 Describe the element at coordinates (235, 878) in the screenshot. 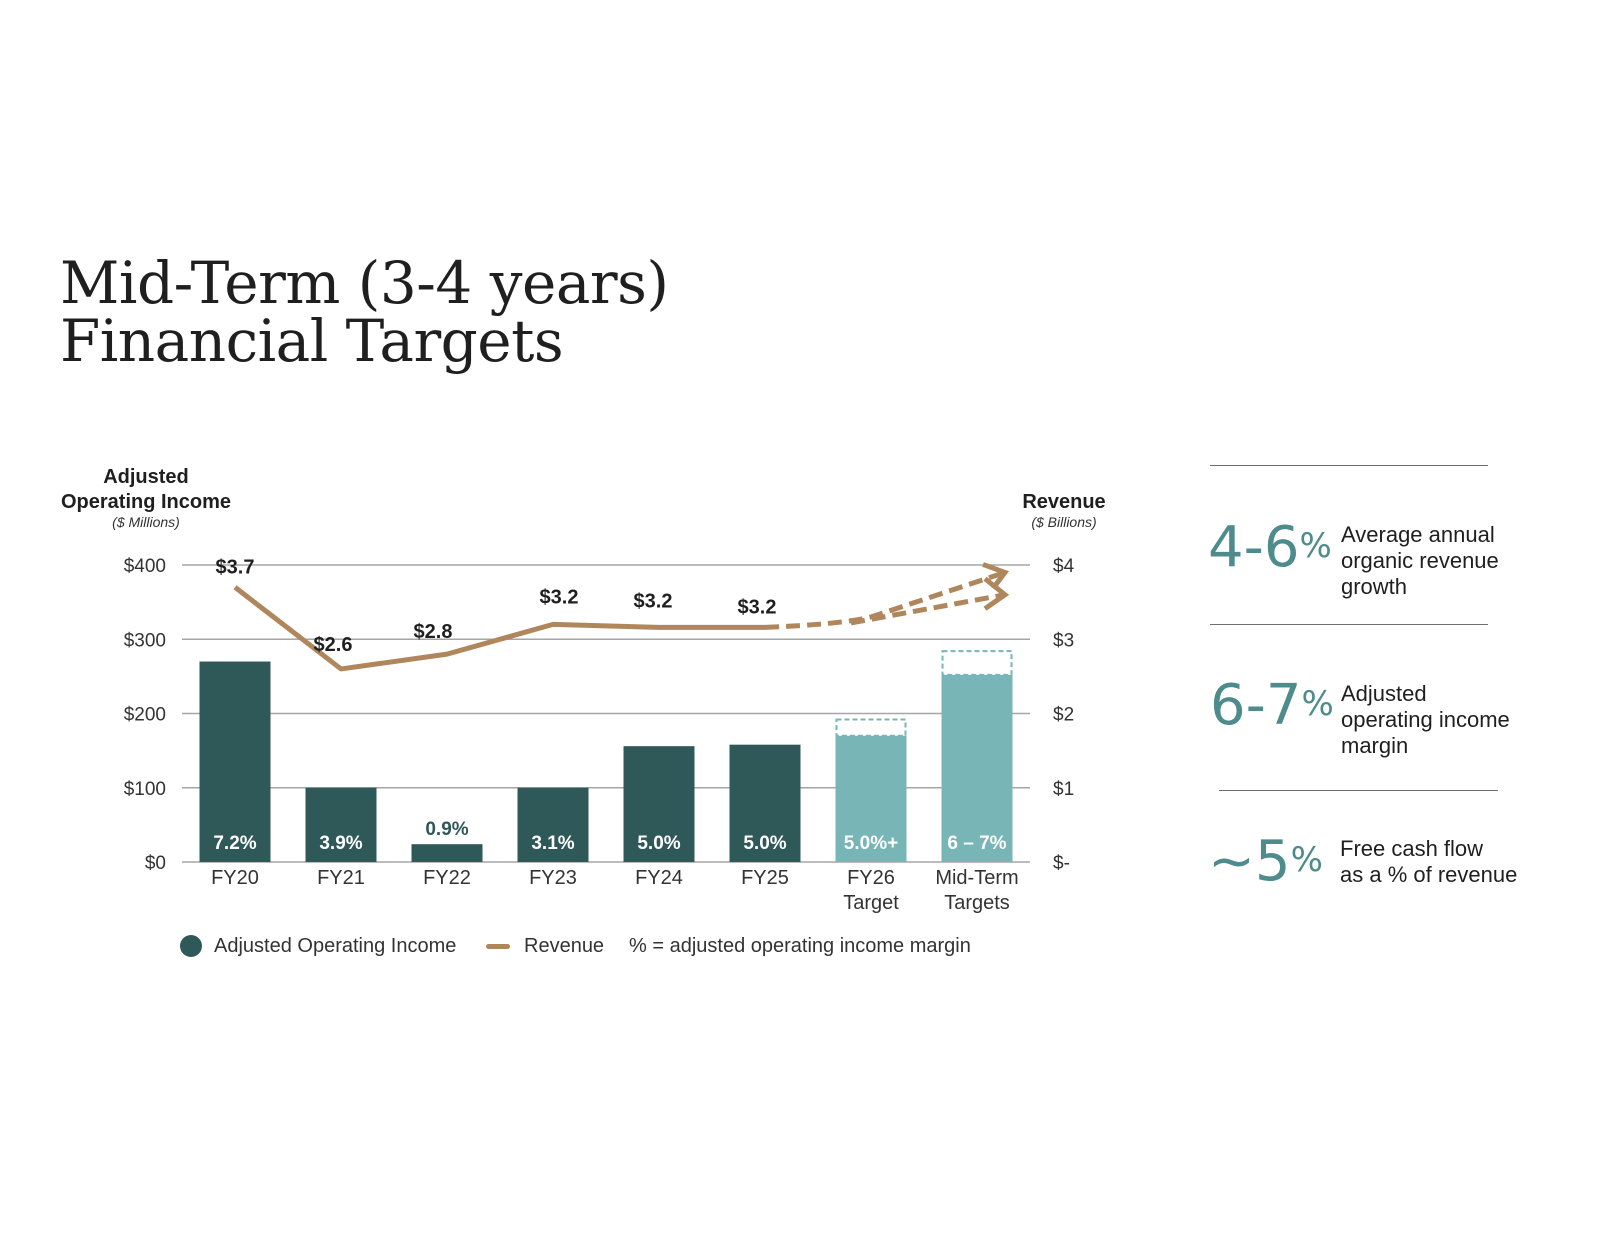

I see `x-tick-label: FY20` at that location.